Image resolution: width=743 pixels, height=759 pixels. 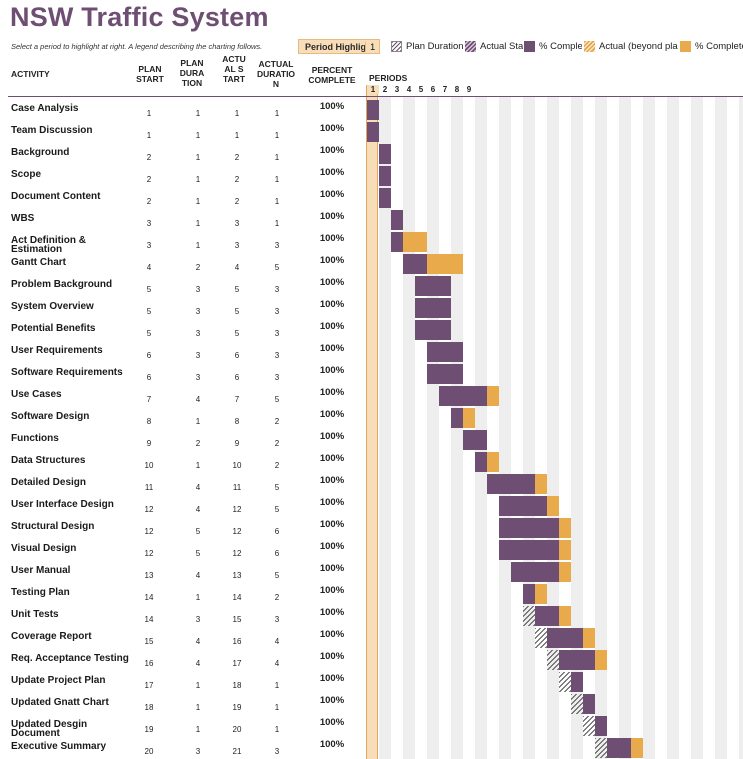 I want to click on period-highlight-input: 1, so click(x=372, y=46).